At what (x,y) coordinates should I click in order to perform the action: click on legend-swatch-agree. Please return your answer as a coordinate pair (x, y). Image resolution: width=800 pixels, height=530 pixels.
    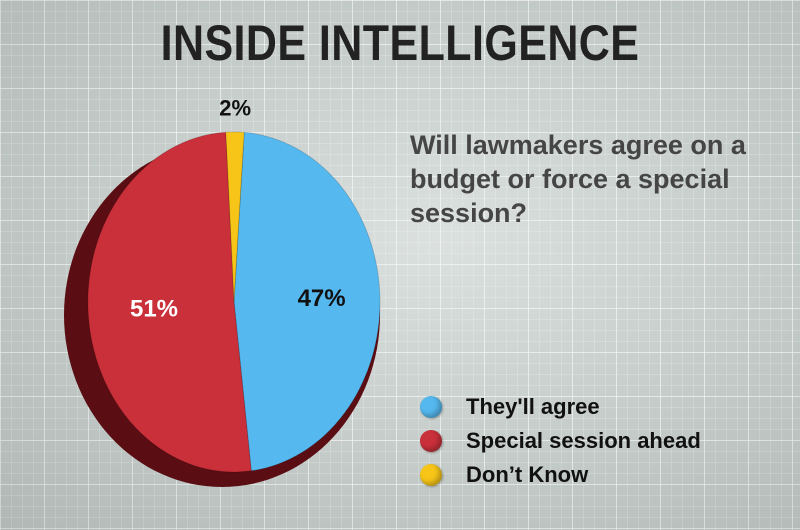
    Looking at the image, I should click on (431, 407).